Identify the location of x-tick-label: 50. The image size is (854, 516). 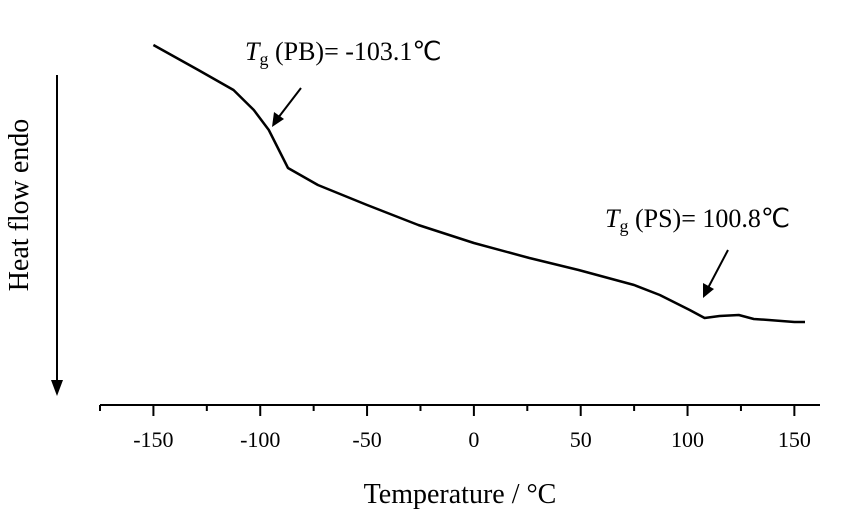
(581, 439).